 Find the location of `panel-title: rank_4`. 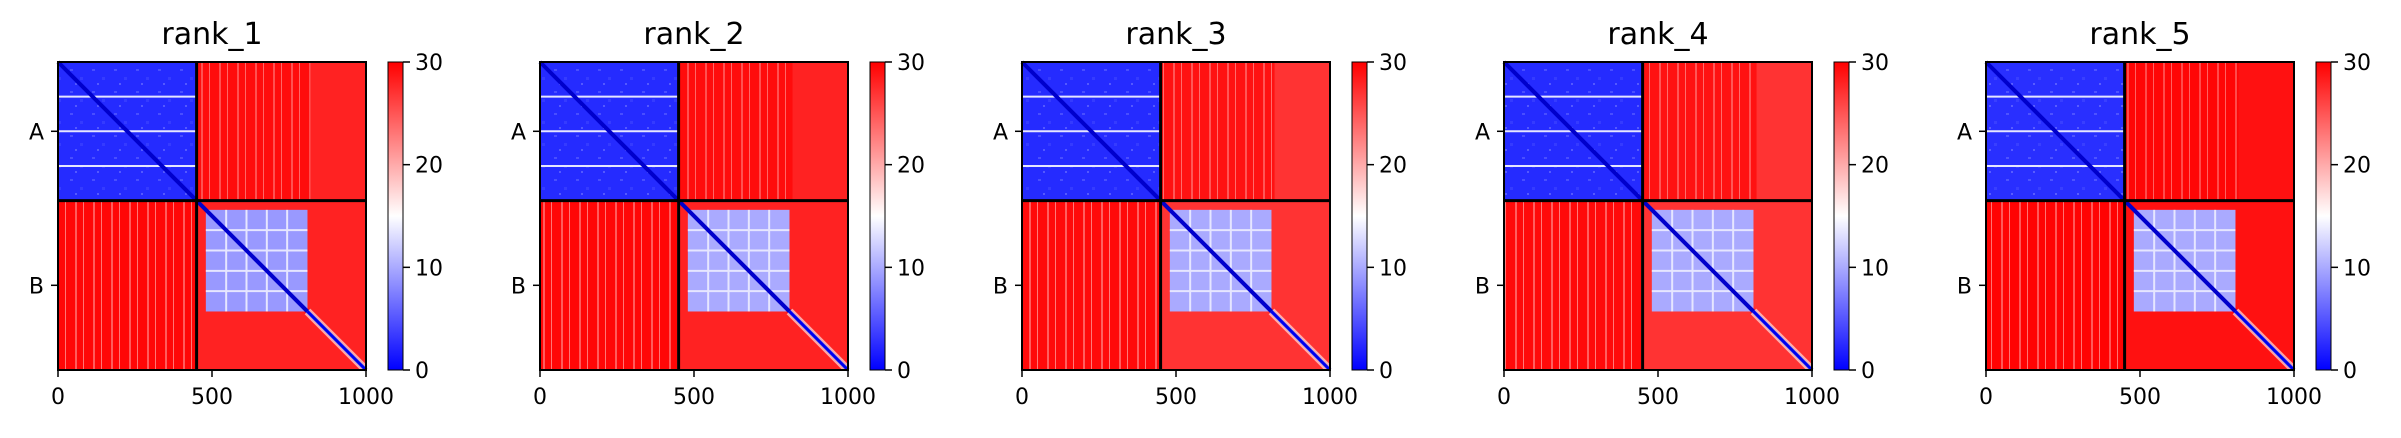

panel-title: rank_4 is located at coordinates (1657, 34).